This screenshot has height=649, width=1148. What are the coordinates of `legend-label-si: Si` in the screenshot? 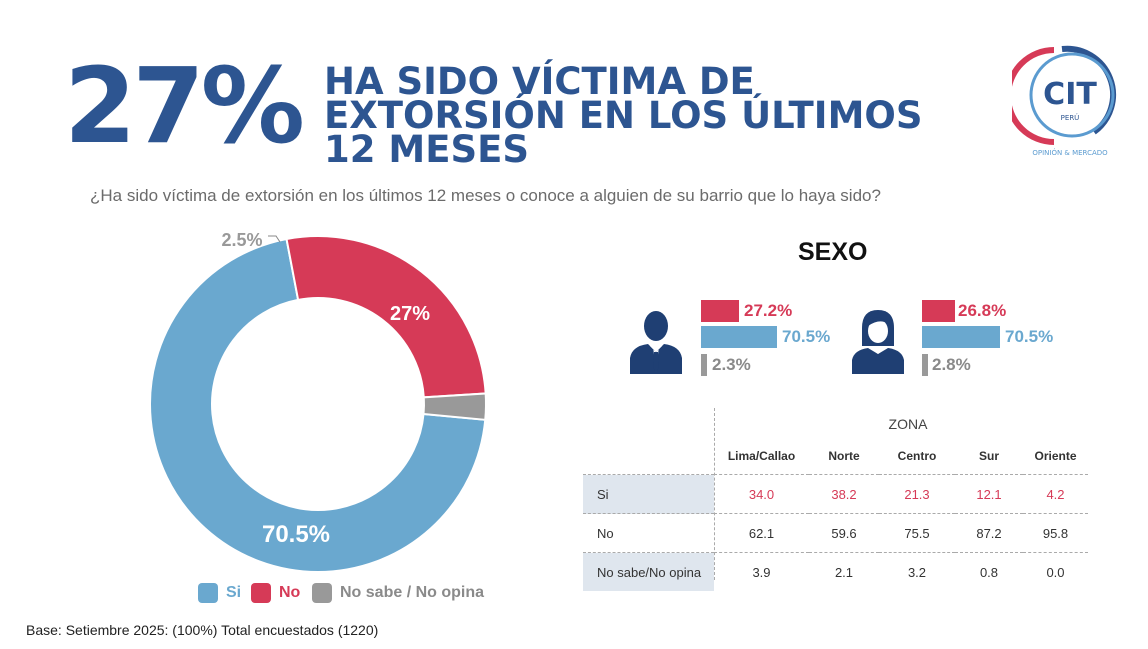 It's located at (234, 592).